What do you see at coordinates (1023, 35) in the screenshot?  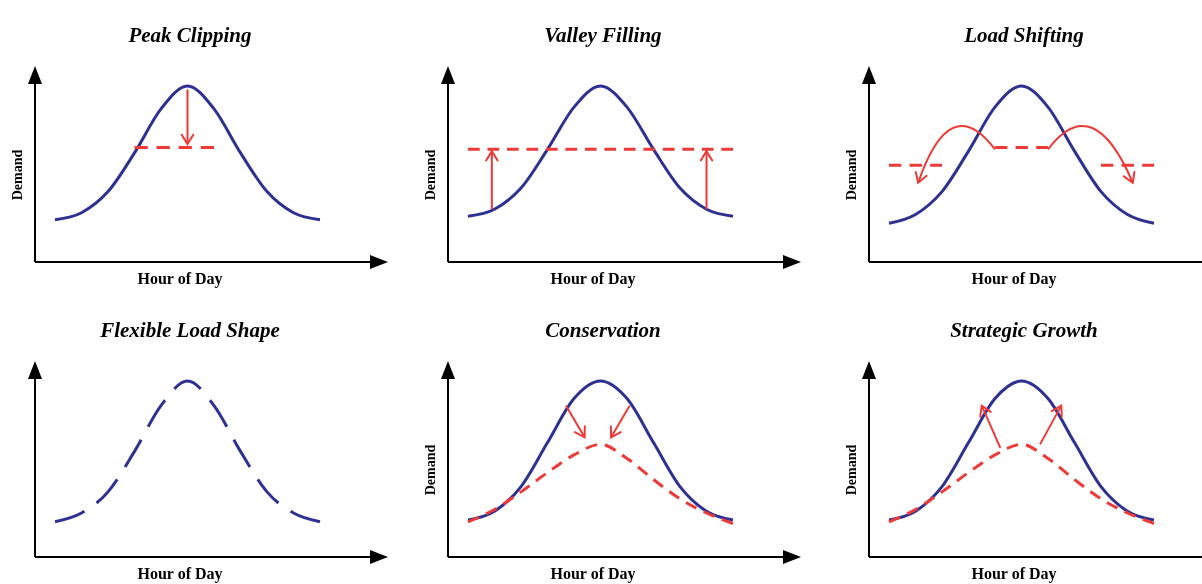 I see `chart-title: Load Shifting` at bounding box center [1023, 35].